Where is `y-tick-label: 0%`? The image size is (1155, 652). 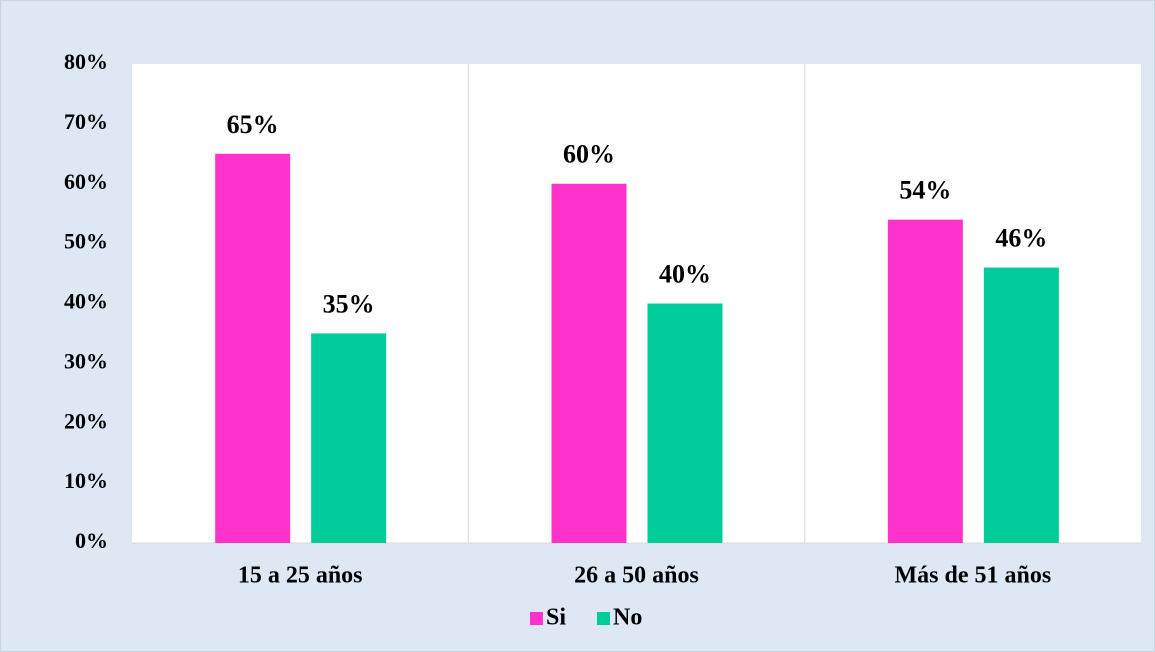
y-tick-label: 0% is located at coordinates (91, 540).